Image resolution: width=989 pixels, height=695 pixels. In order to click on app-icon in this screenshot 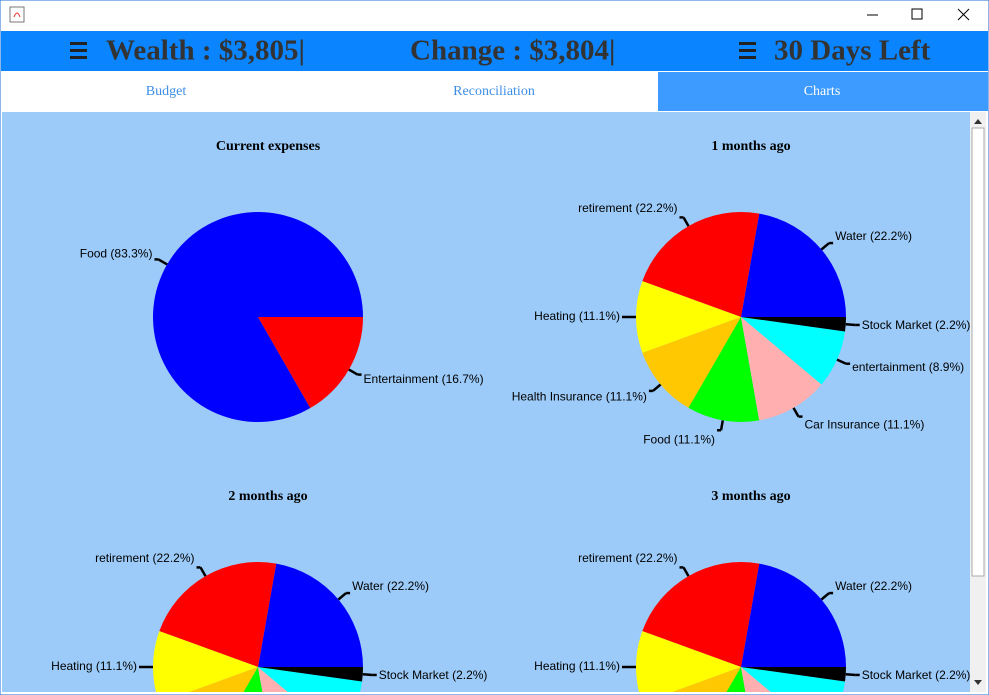, I will do `click(17, 14)`.